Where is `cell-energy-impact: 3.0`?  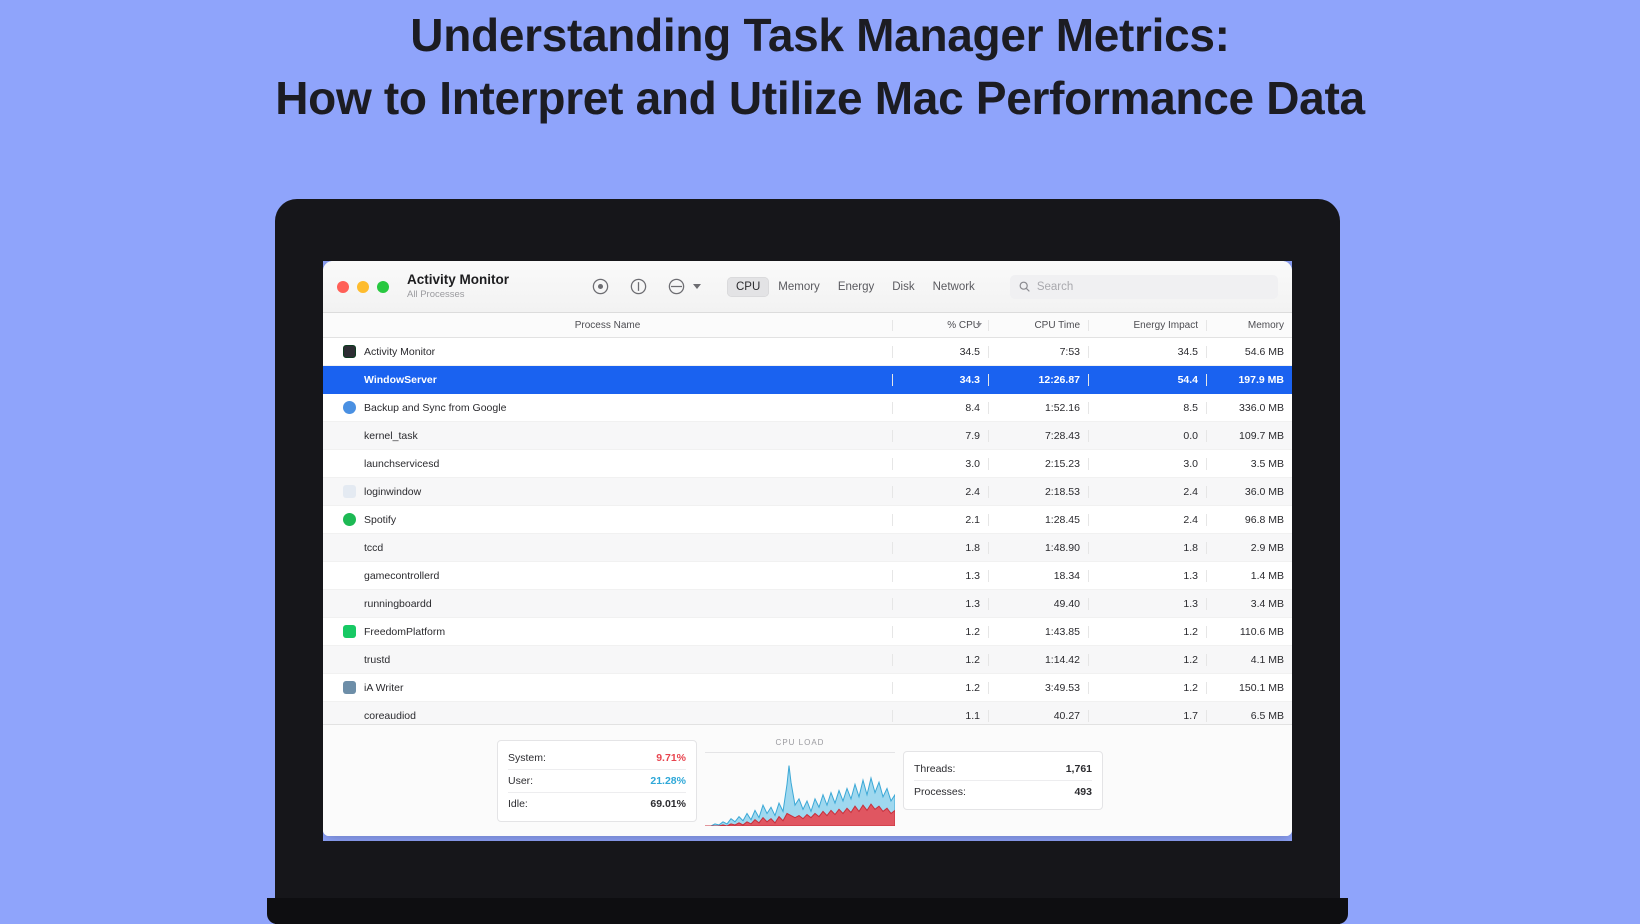
cell-energy-impact: 3.0 is located at coordinates (1147, 463).